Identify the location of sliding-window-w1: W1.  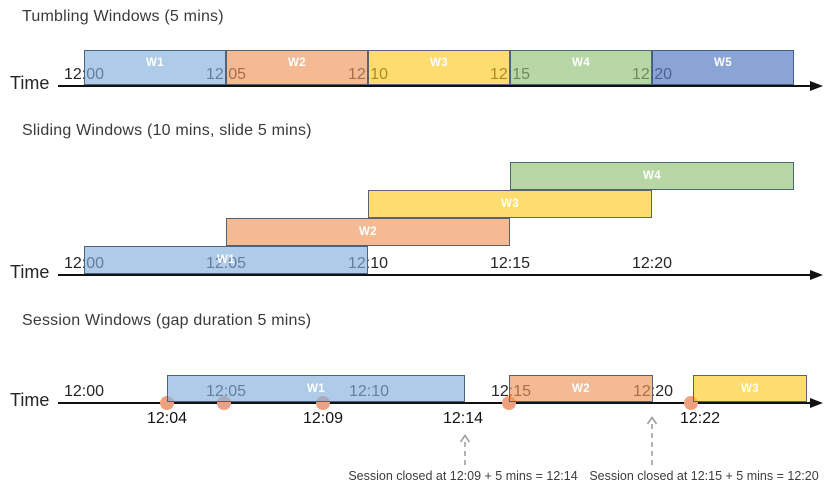
(226, 260).